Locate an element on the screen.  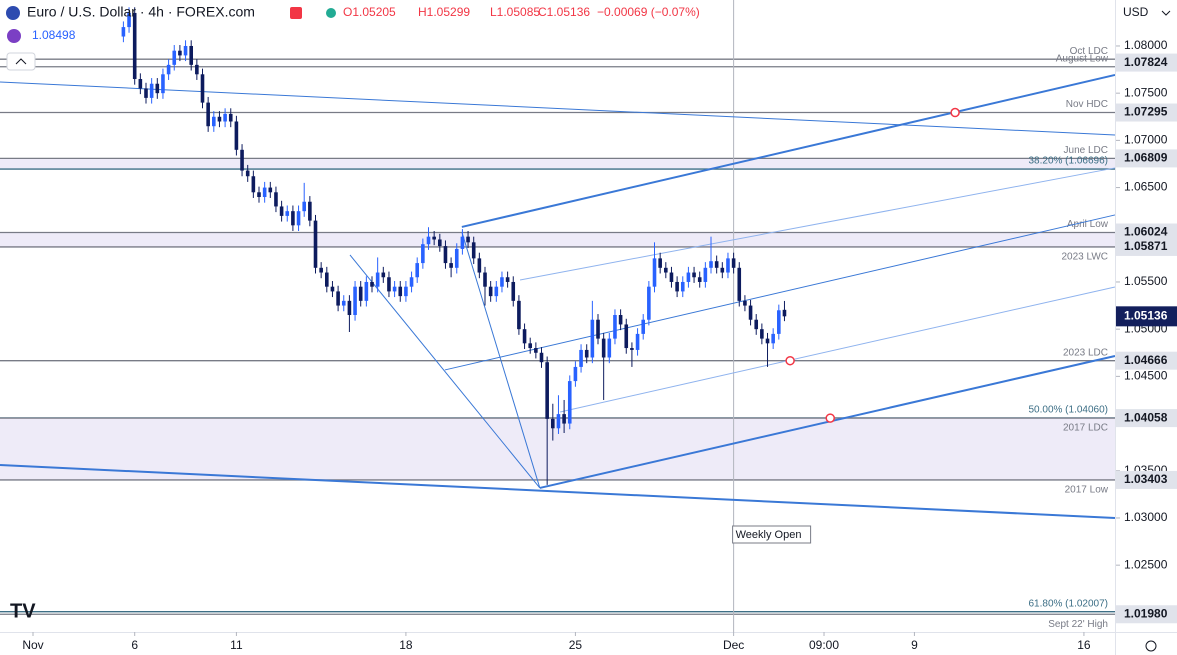
currency-selector is located at coordinates (1146, 13).